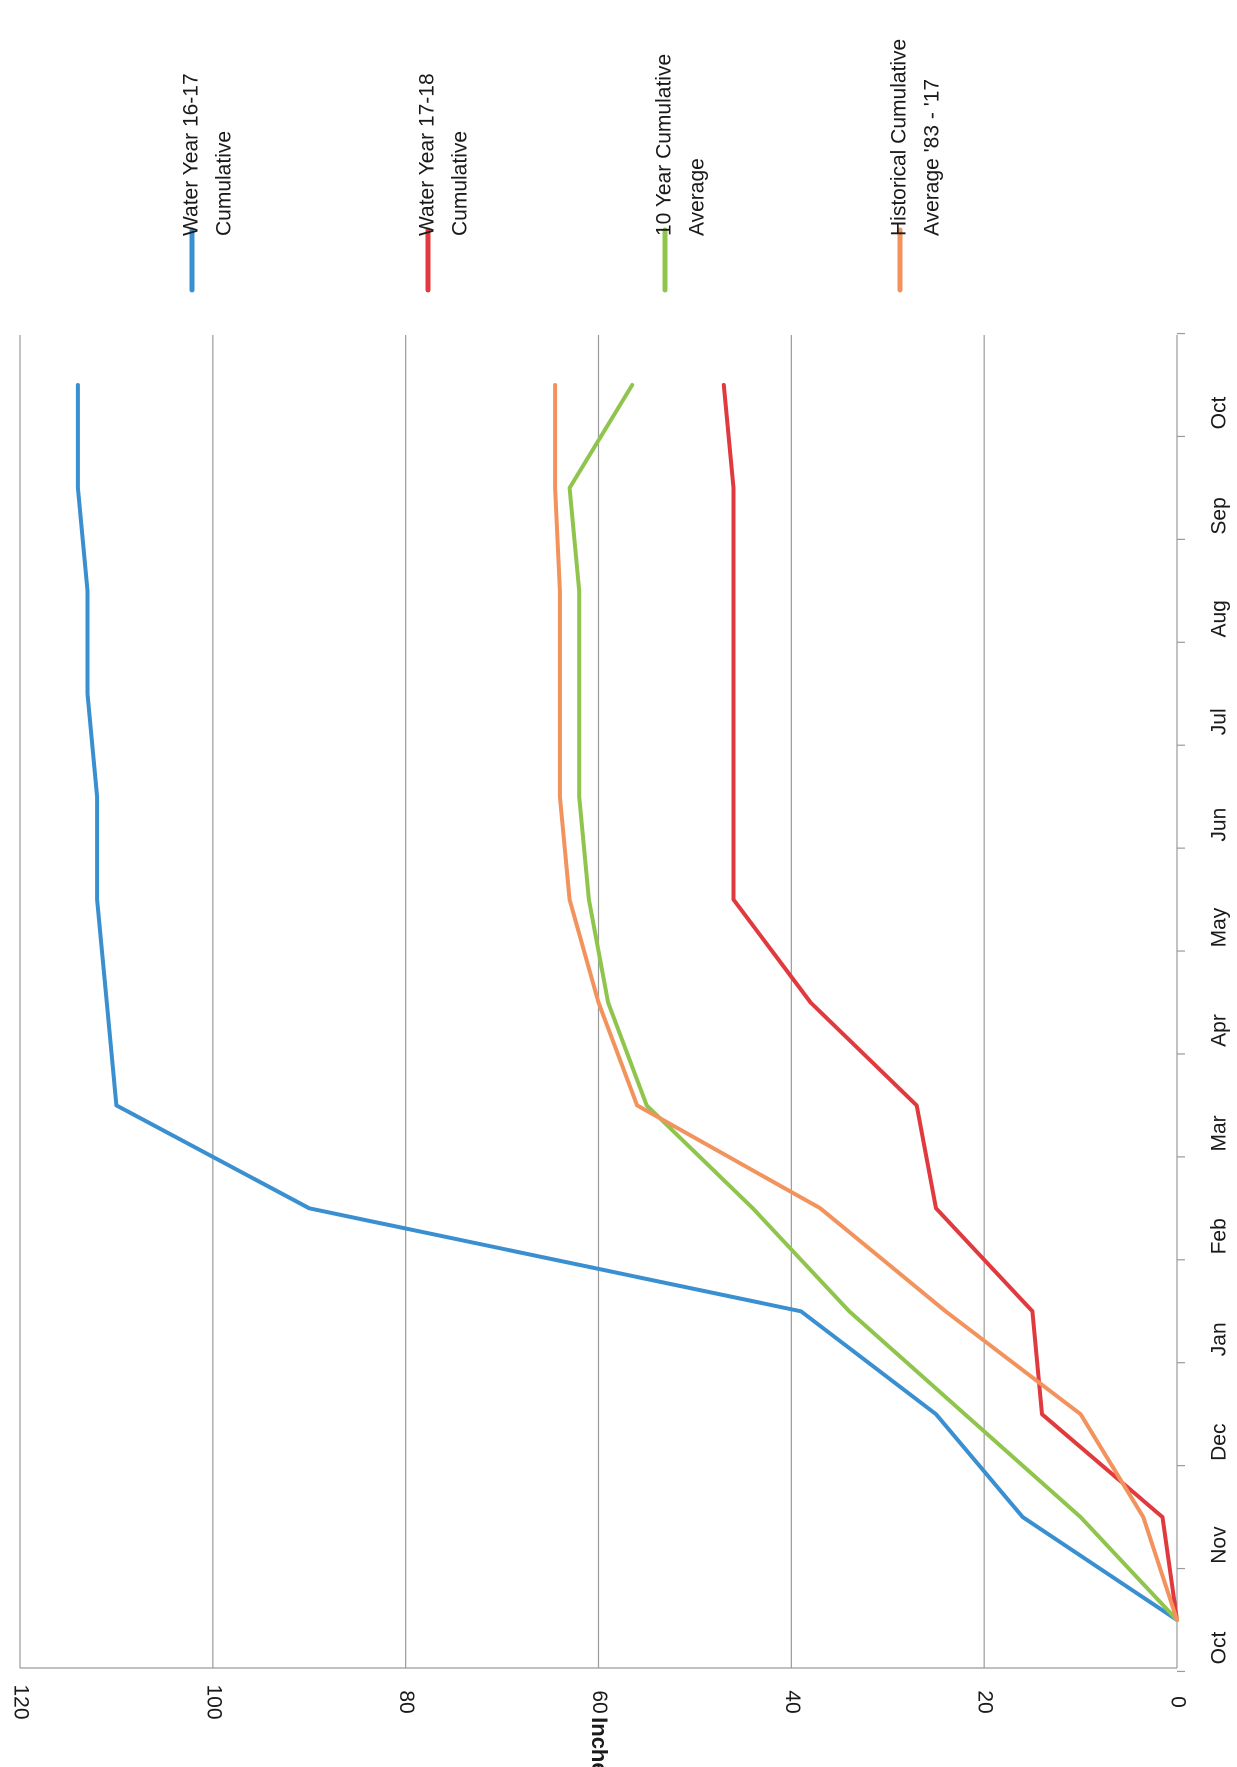  I want to click on x-tick-label-sep: Sep, so click(1219, 515).